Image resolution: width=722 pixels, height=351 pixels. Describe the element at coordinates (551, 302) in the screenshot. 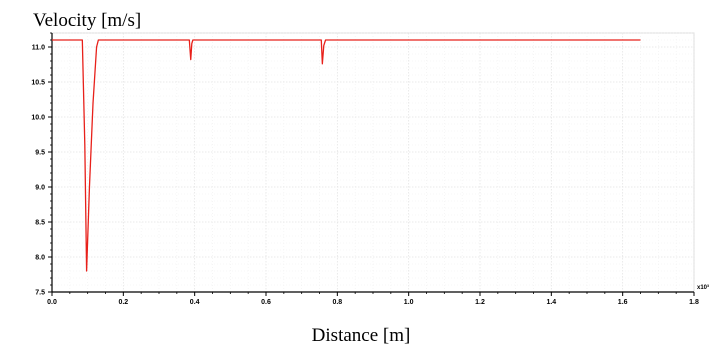

I see `x-tick-label: 1.4` at that location.